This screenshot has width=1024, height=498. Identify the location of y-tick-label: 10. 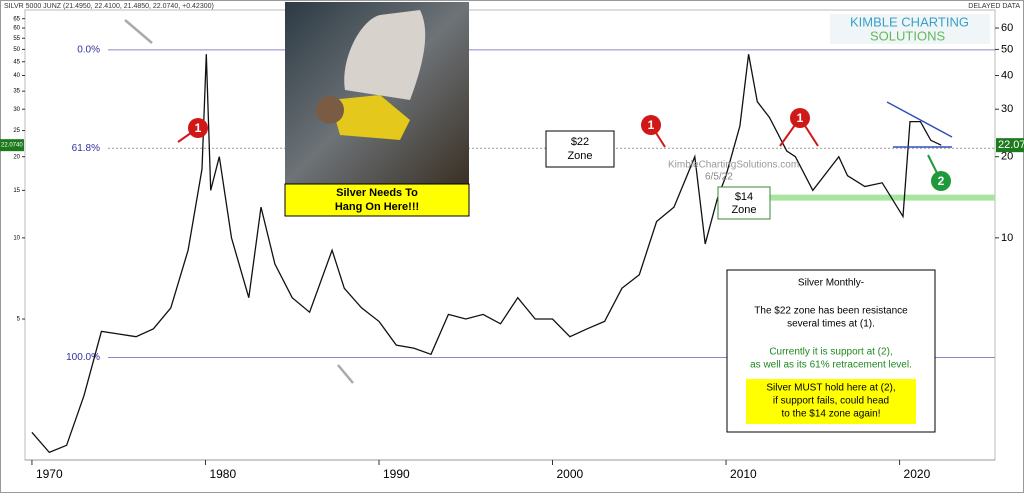
(1007, 238).